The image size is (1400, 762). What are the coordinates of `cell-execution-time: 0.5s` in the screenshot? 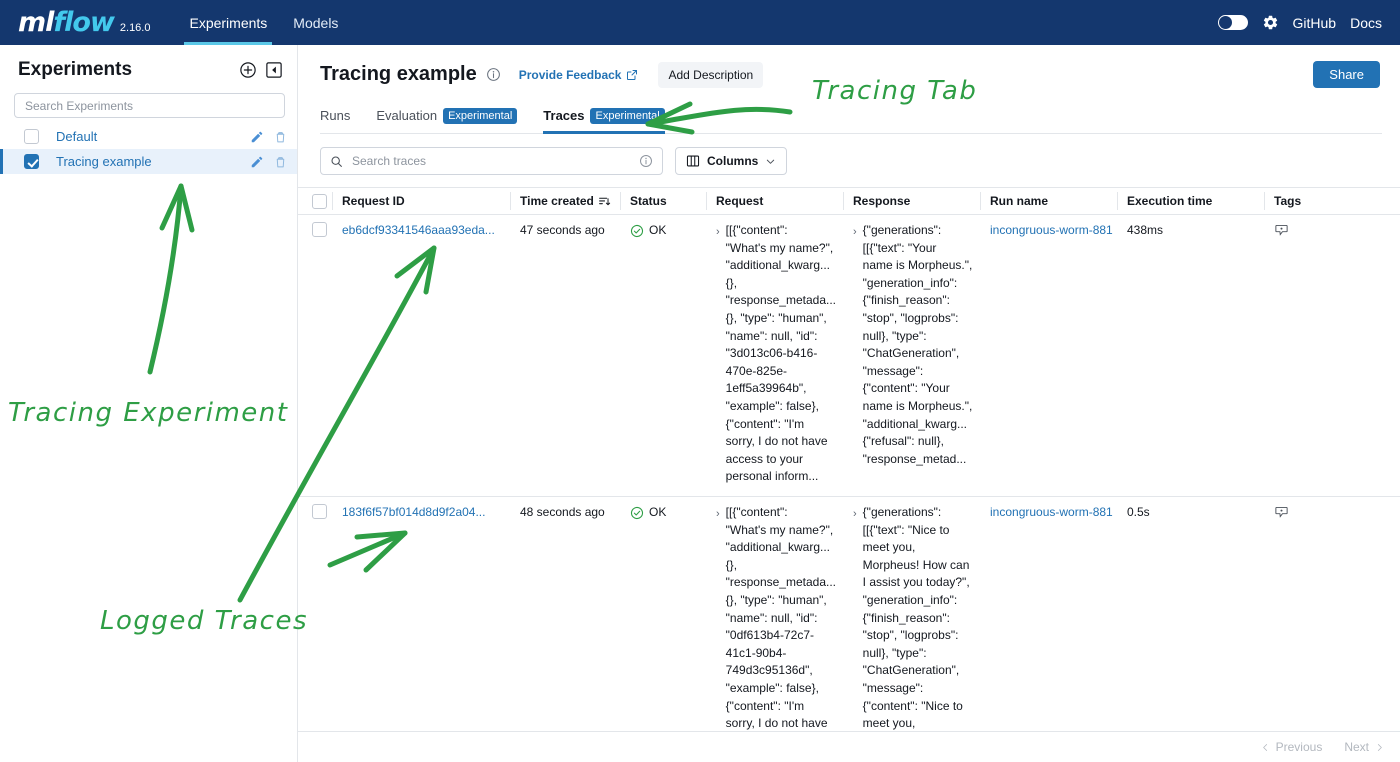 It's located at (1138, 512).